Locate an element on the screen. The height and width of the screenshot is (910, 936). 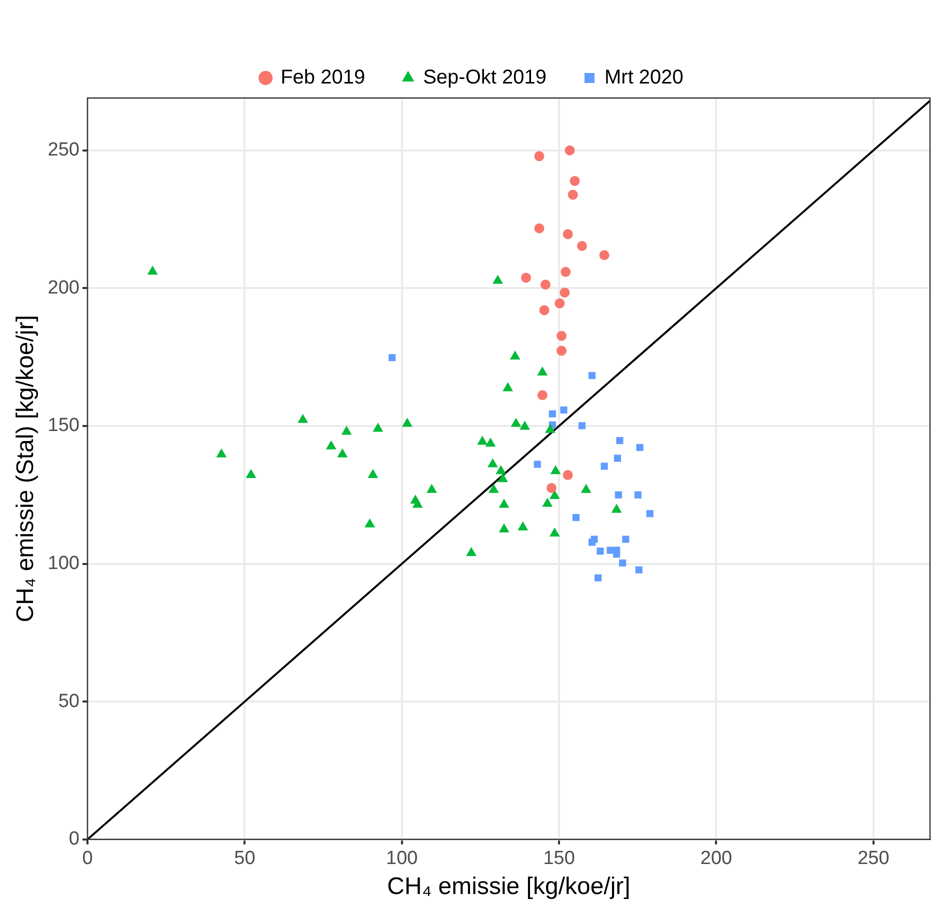
x-tick-label: 200 is located at coordinates (716, 859).